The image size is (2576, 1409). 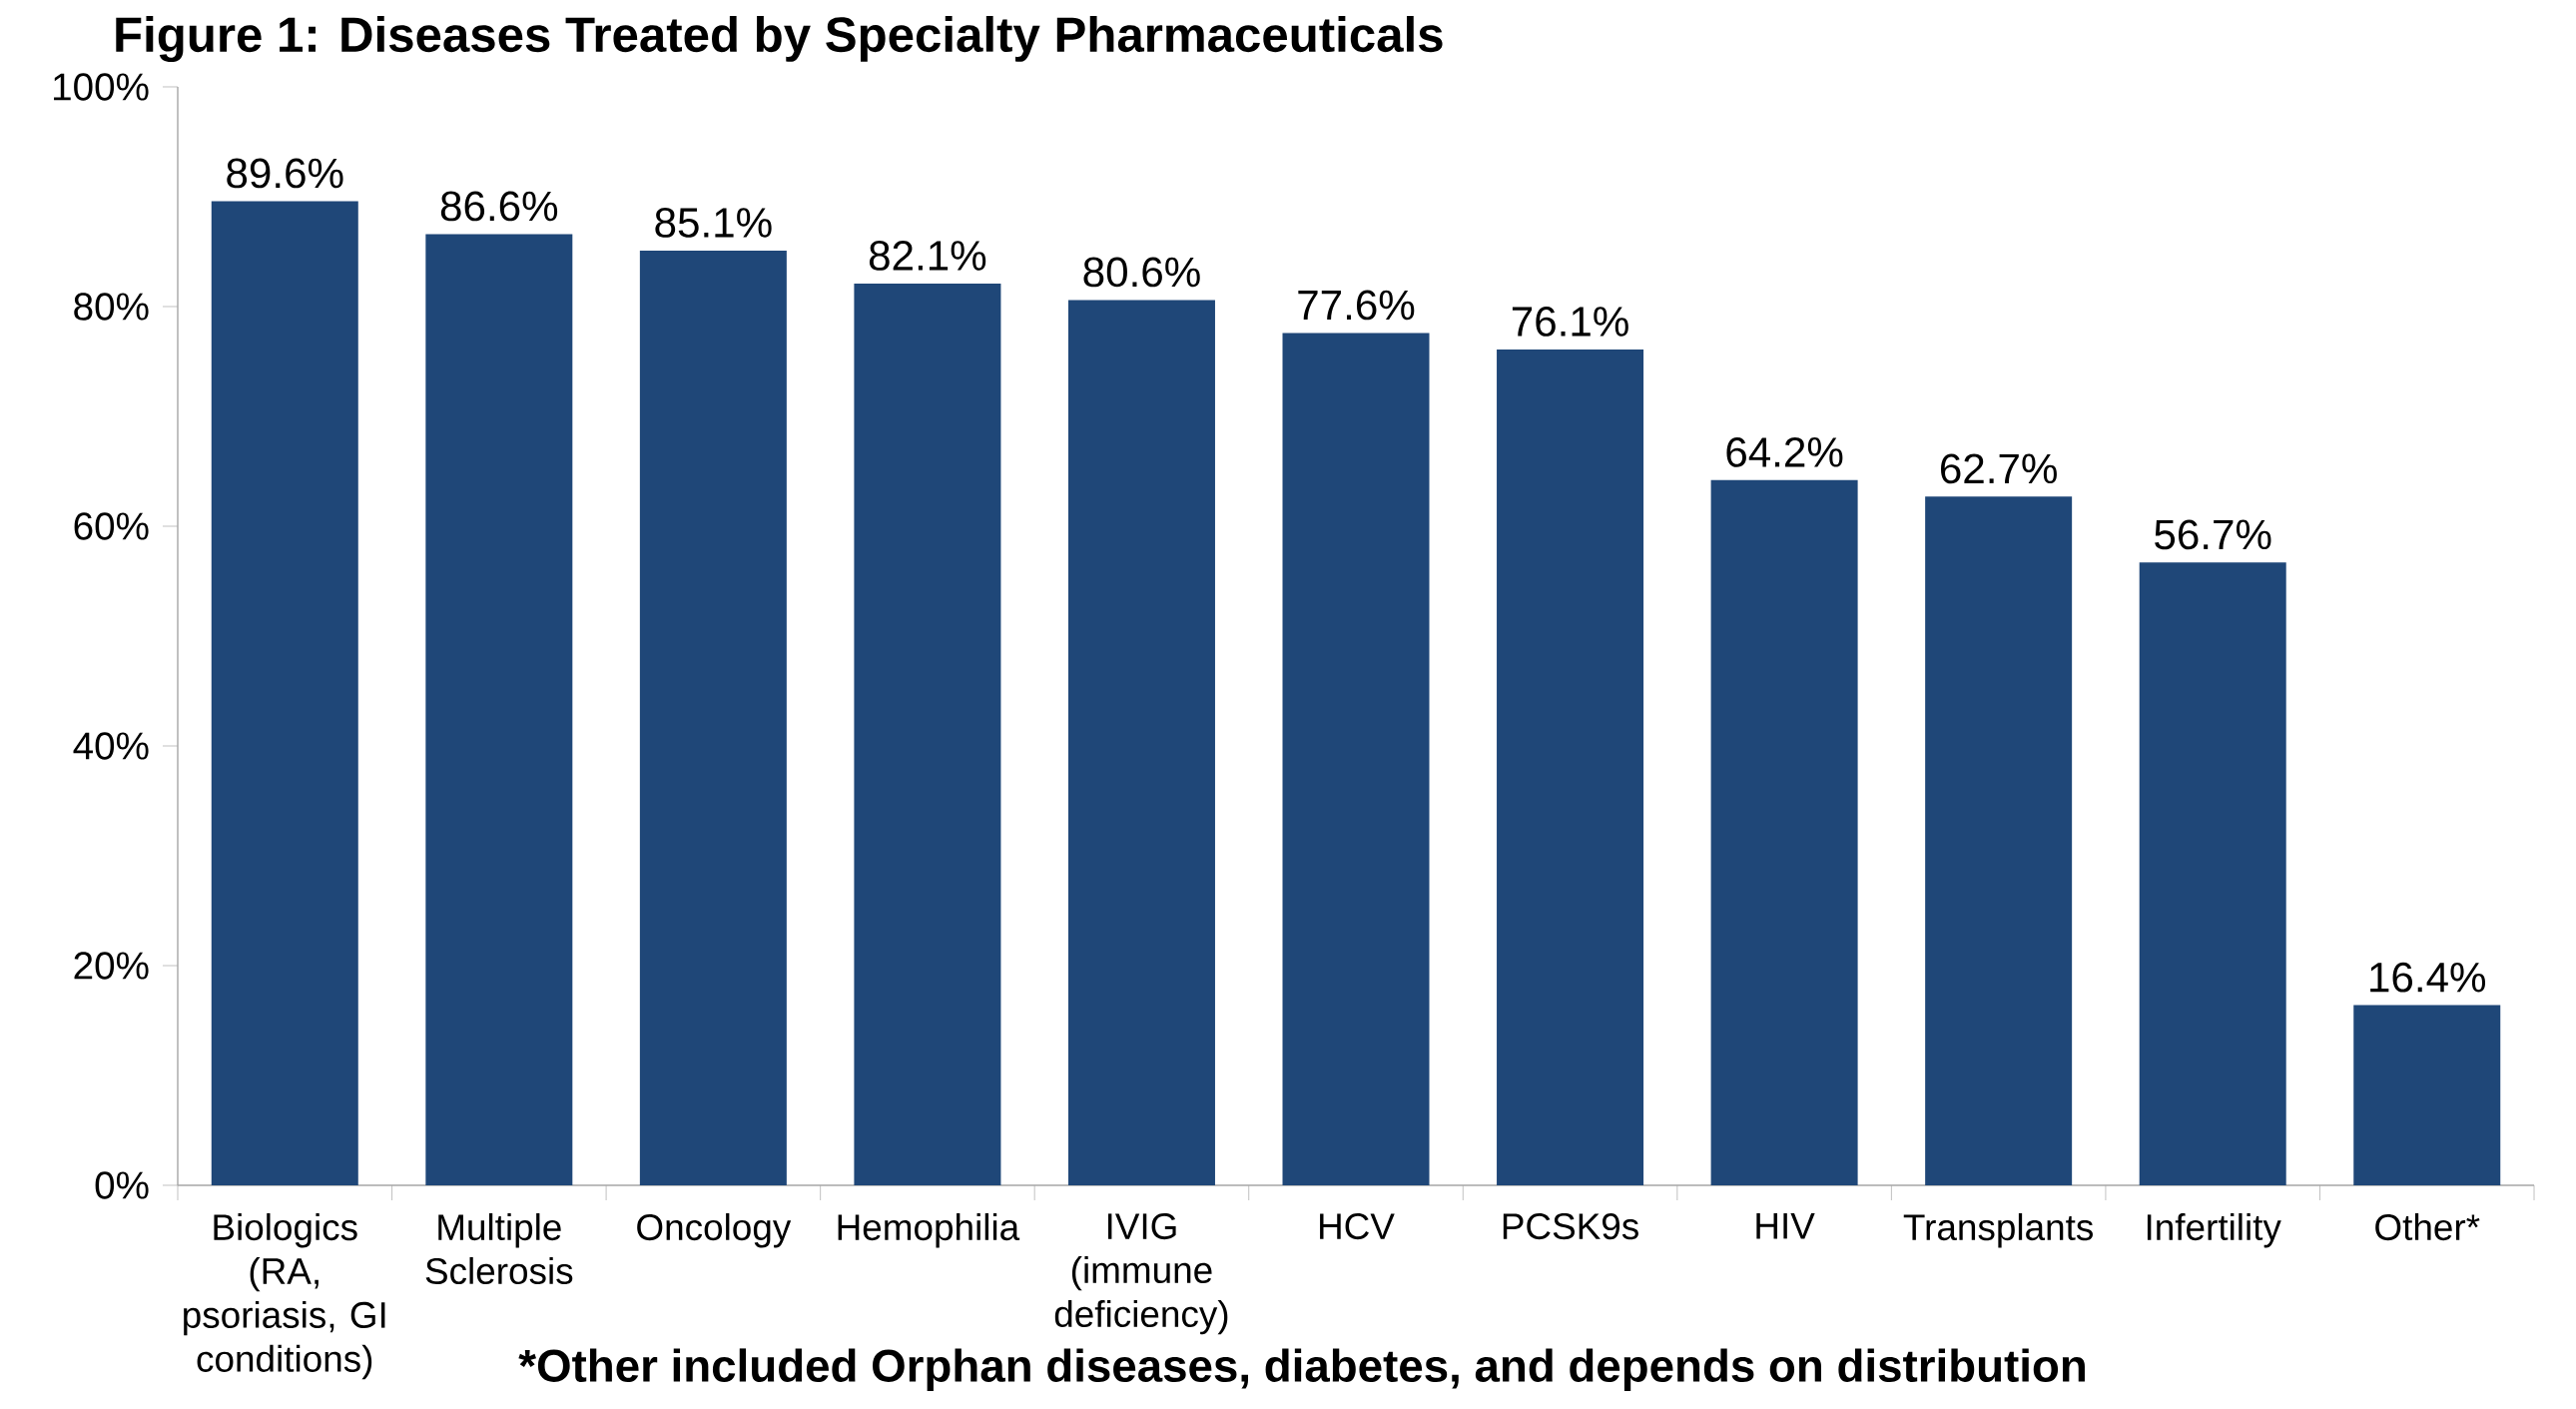 What do you see at coordinates (111, 526) in the screenshot?
I see `y-tick-label: 60%` at bounding box center [111, 526].